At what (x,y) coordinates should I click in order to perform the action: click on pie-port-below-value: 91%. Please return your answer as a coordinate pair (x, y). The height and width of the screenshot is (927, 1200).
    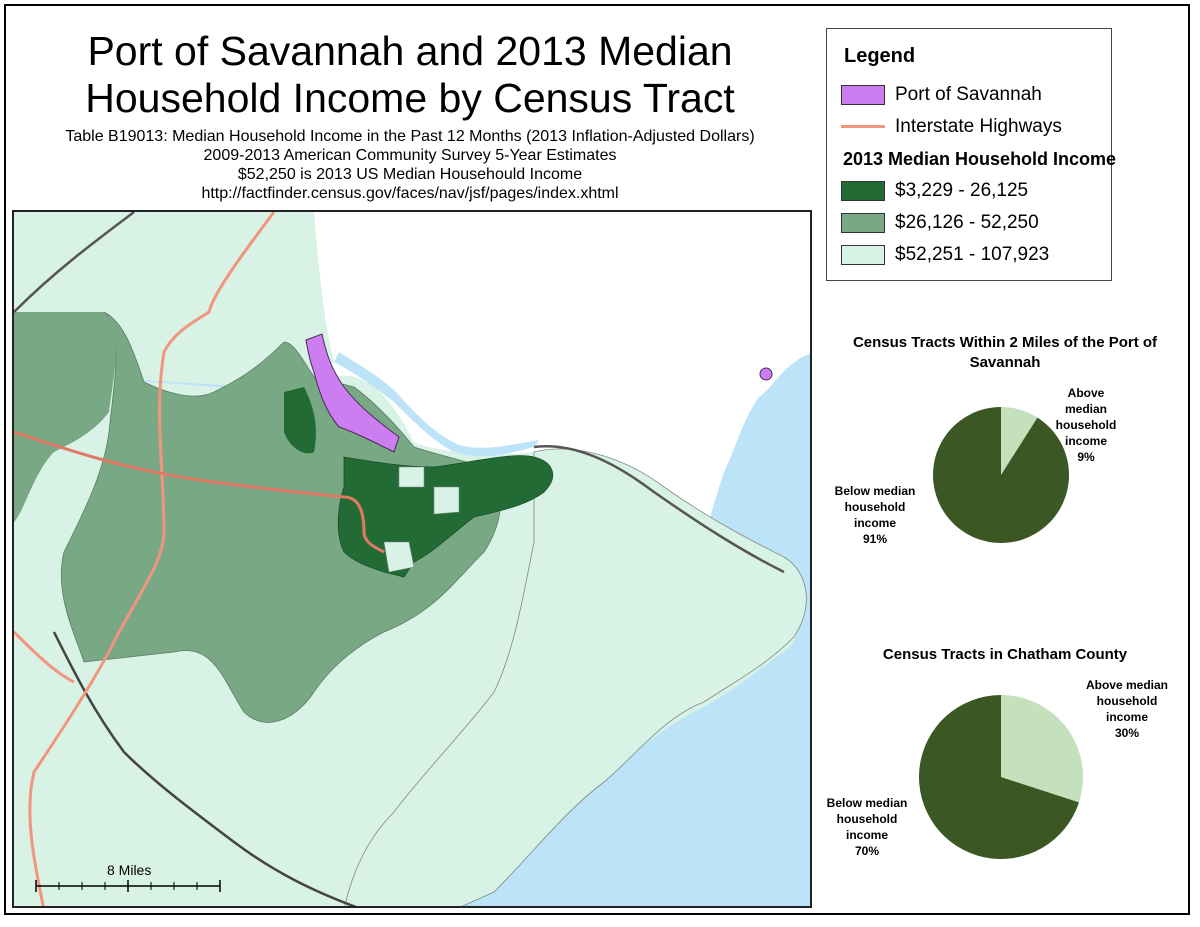
    Looking at the image, I should click on (875, 539).